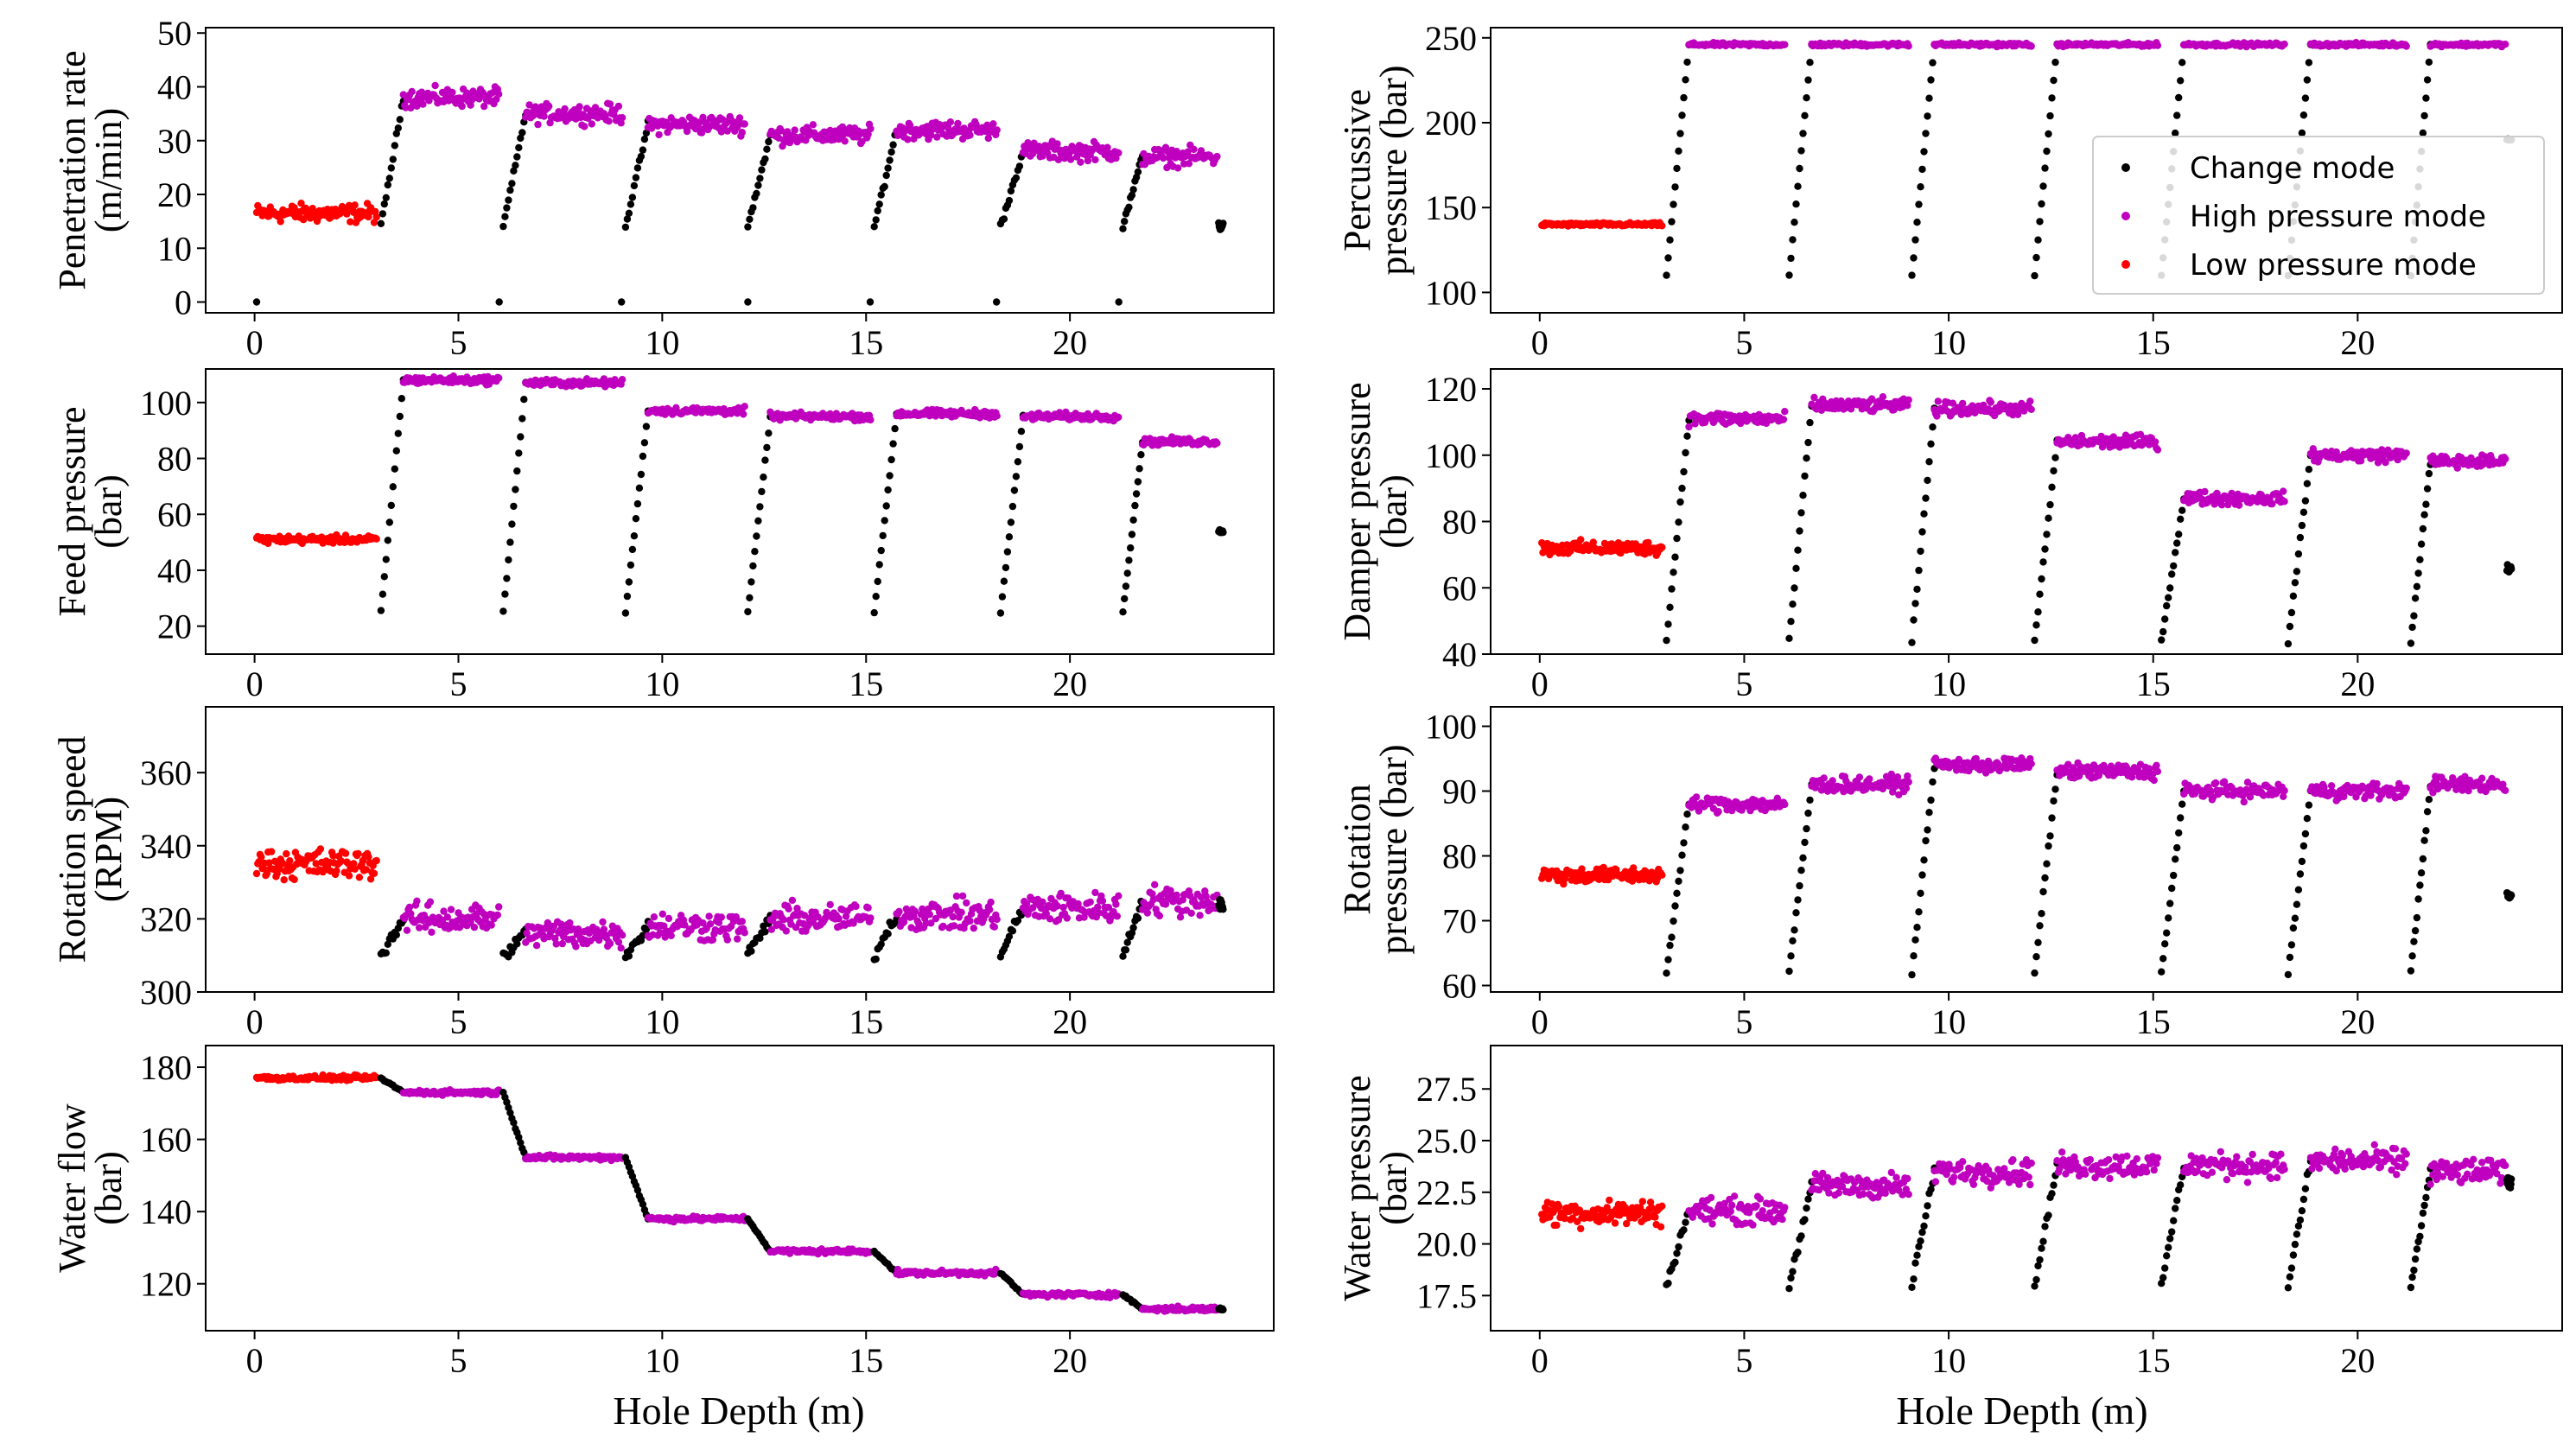 This screenshot has height=1456, width=2576. What do you see at coordinates (72, 169) in the screenshot?
I see `y-axis-label: Penetration rate` at bounding box center [72, 169].